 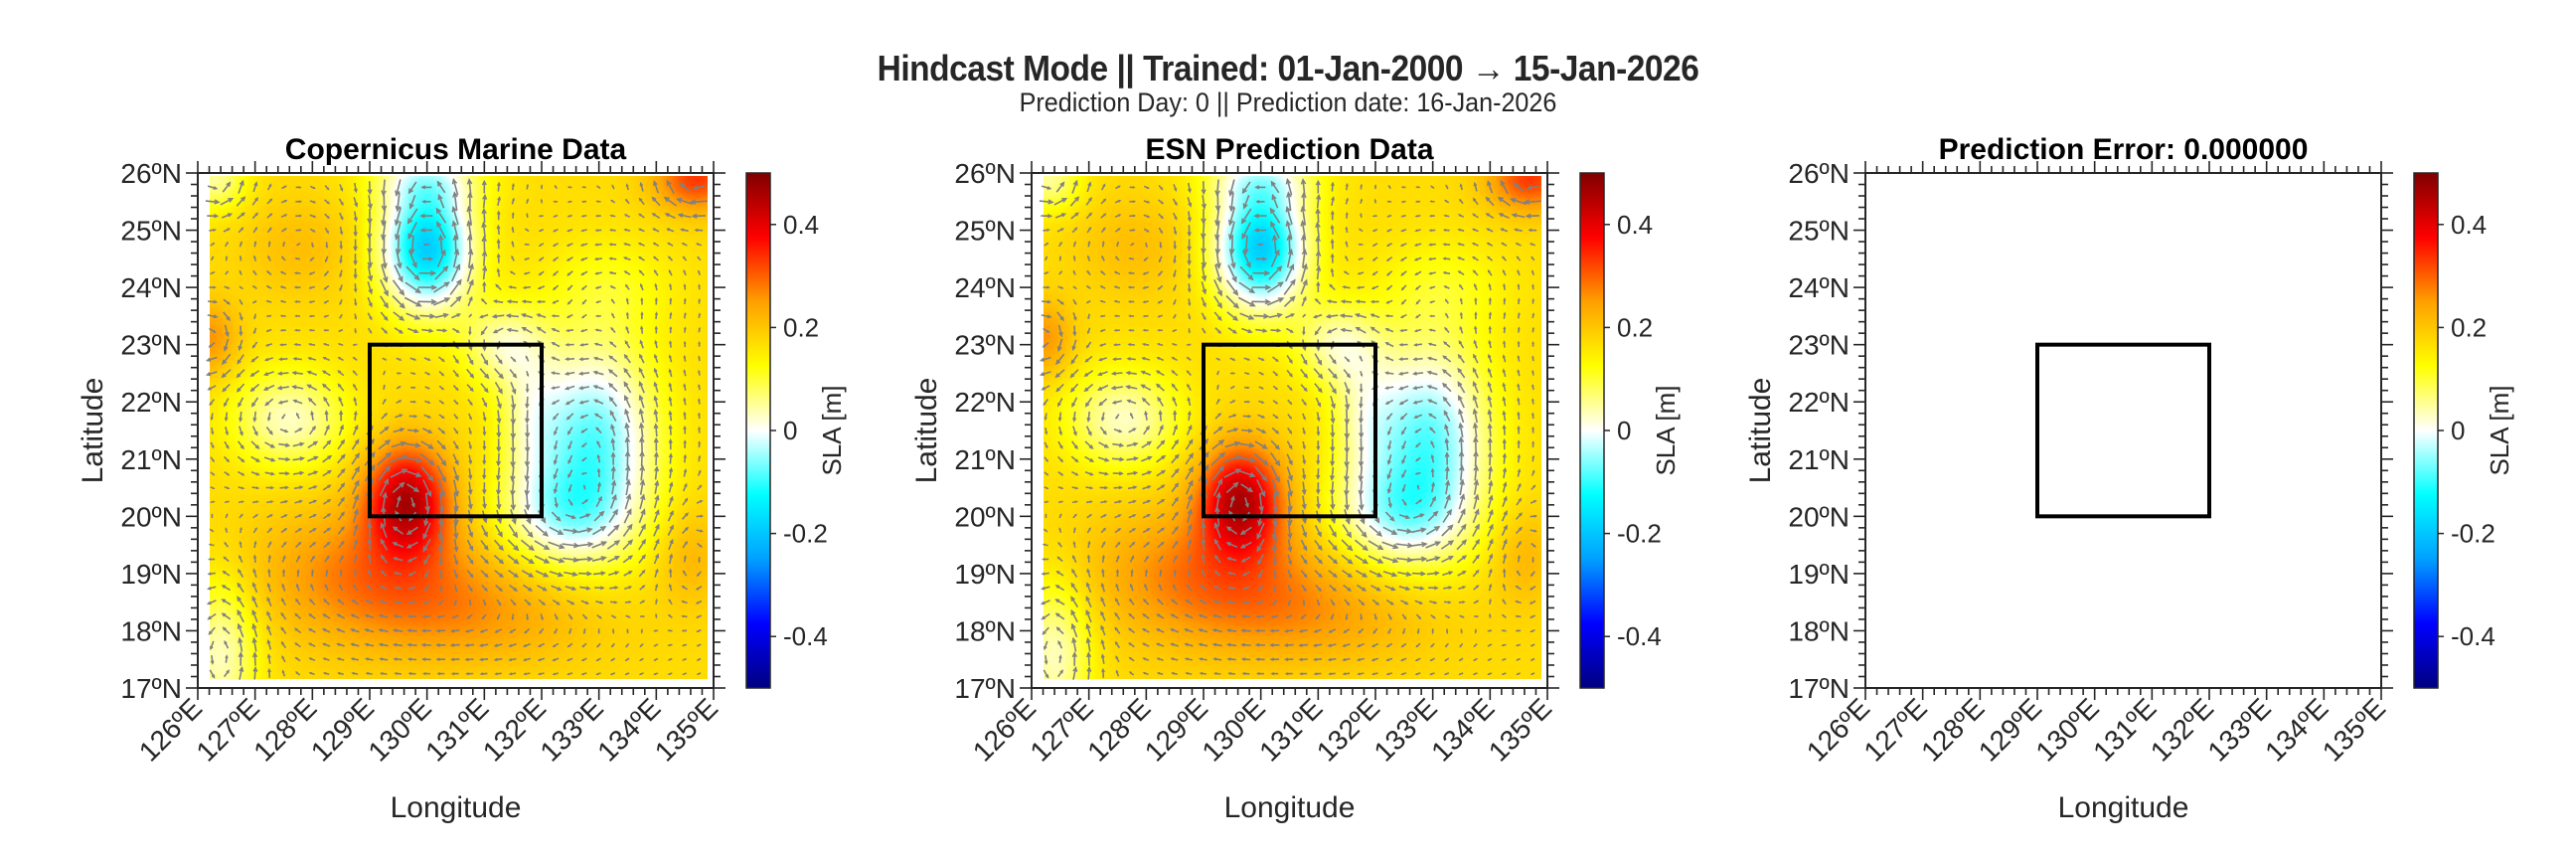 What do you see at coordinates (832, 430) in the screenshot?
I see `colorbar-label: SLA [m]` at bounding box center [832, 430].